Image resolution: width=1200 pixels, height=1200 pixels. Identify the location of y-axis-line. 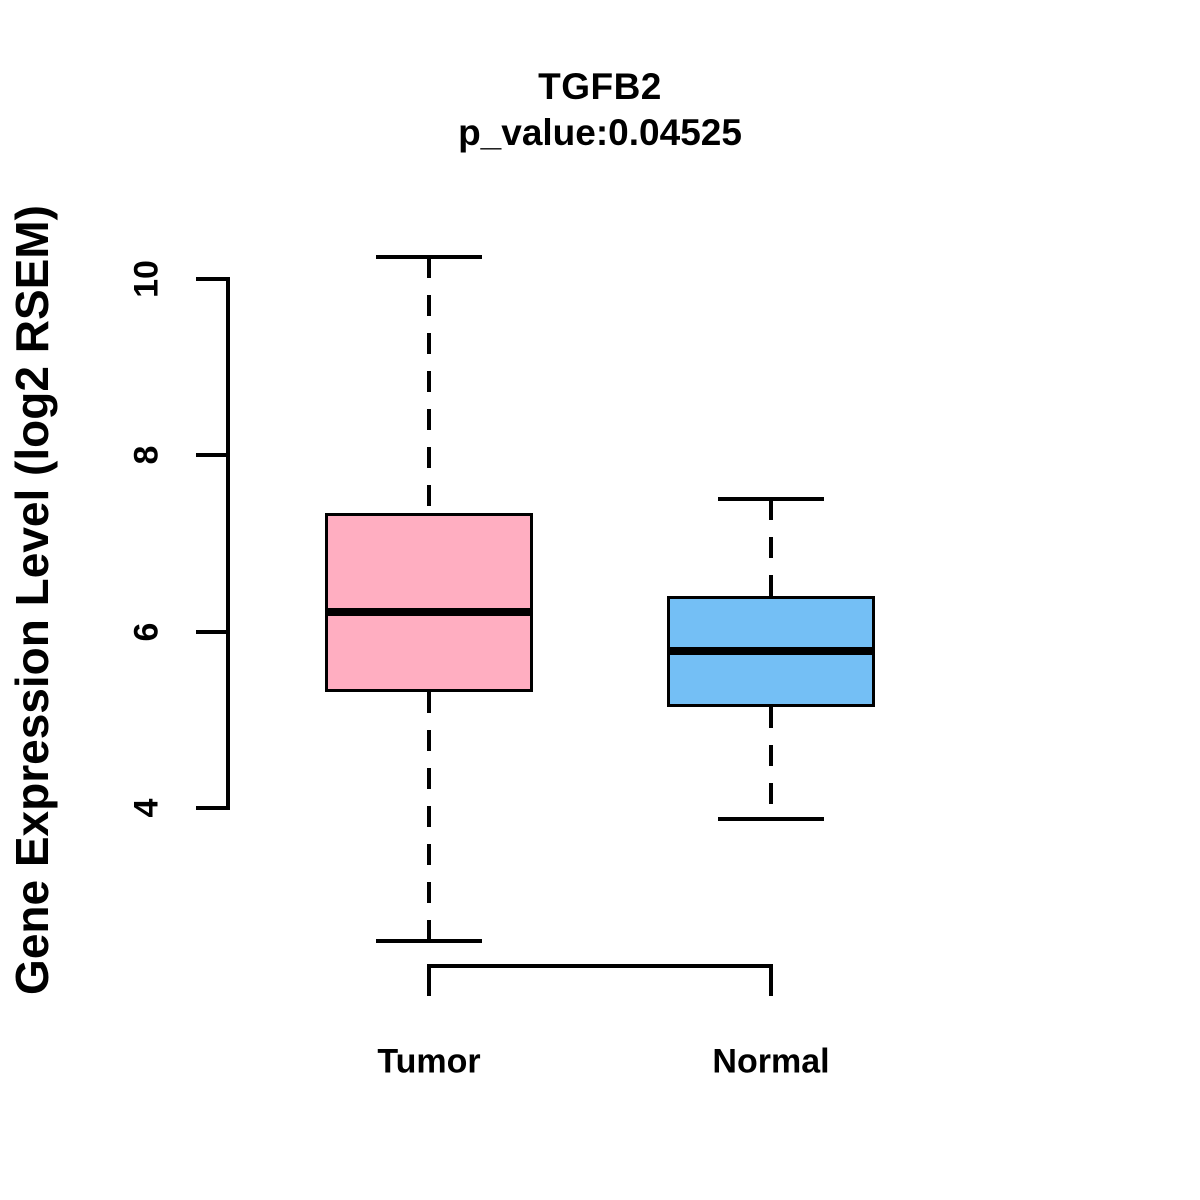
(228, 543).